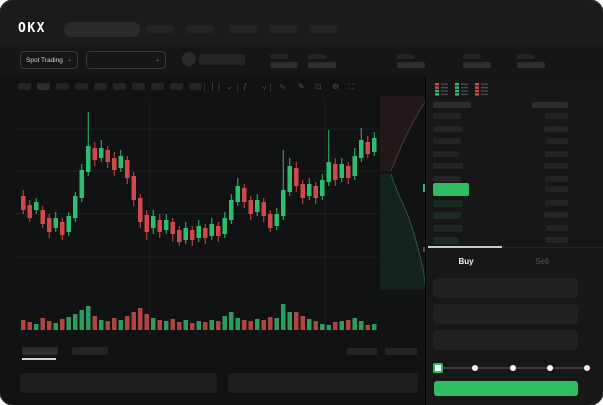 This screenshot has height=405, width=603. I want to click on book-view-bids-icon, so click(462, 89).